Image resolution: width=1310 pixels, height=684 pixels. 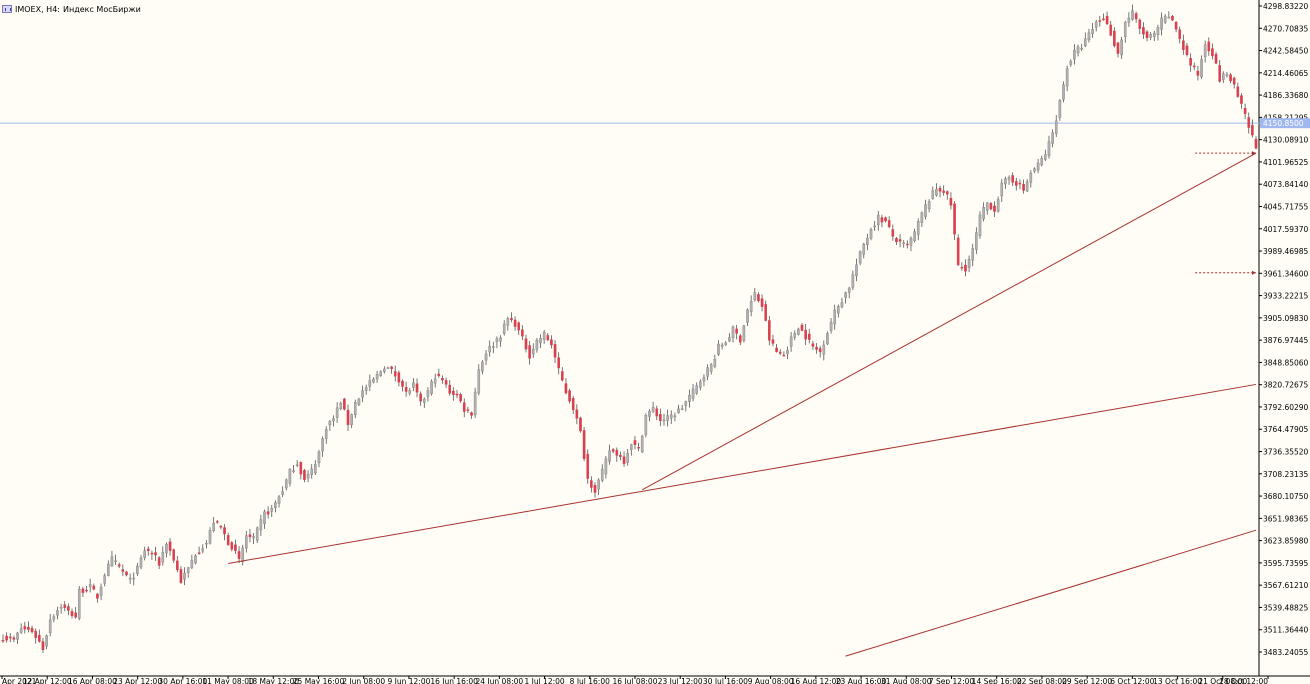 I want to click on chart-window-icon, so click(x=7, y=9).